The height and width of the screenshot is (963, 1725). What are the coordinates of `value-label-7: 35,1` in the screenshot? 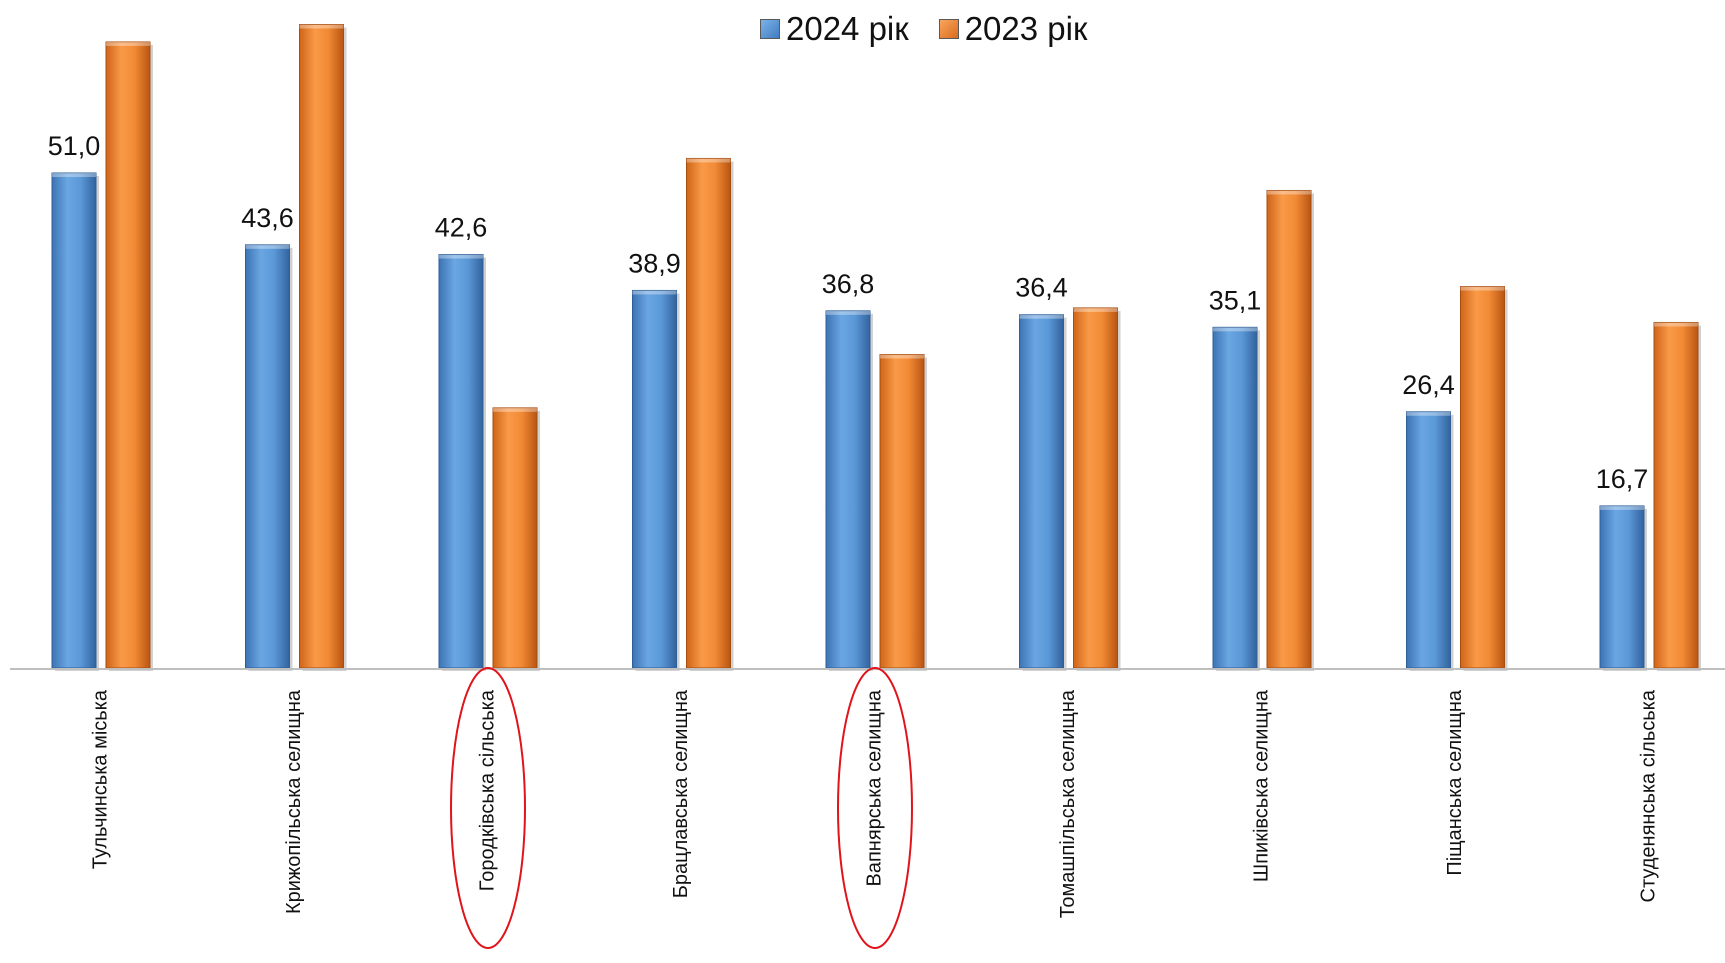 It's located at (1235, 300).